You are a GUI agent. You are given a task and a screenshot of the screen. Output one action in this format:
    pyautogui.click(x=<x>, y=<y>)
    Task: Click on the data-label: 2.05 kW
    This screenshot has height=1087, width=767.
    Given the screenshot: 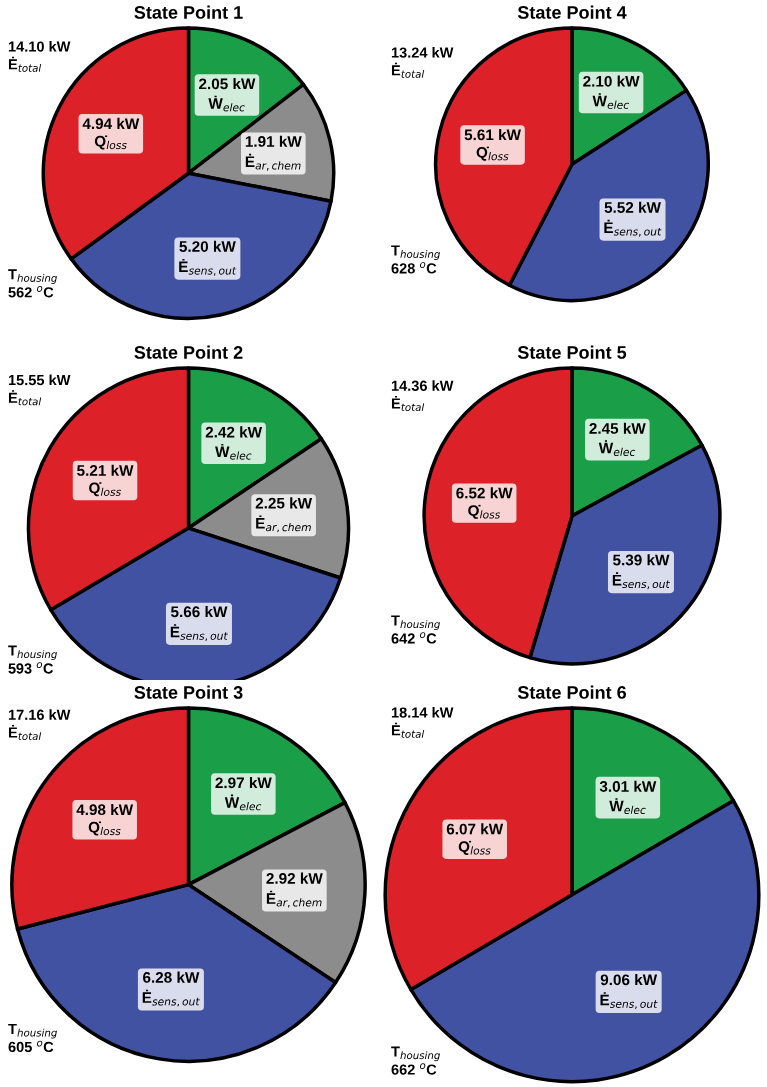 What is the action you would take?
    pyautogui.click(x=227, y=84)
    